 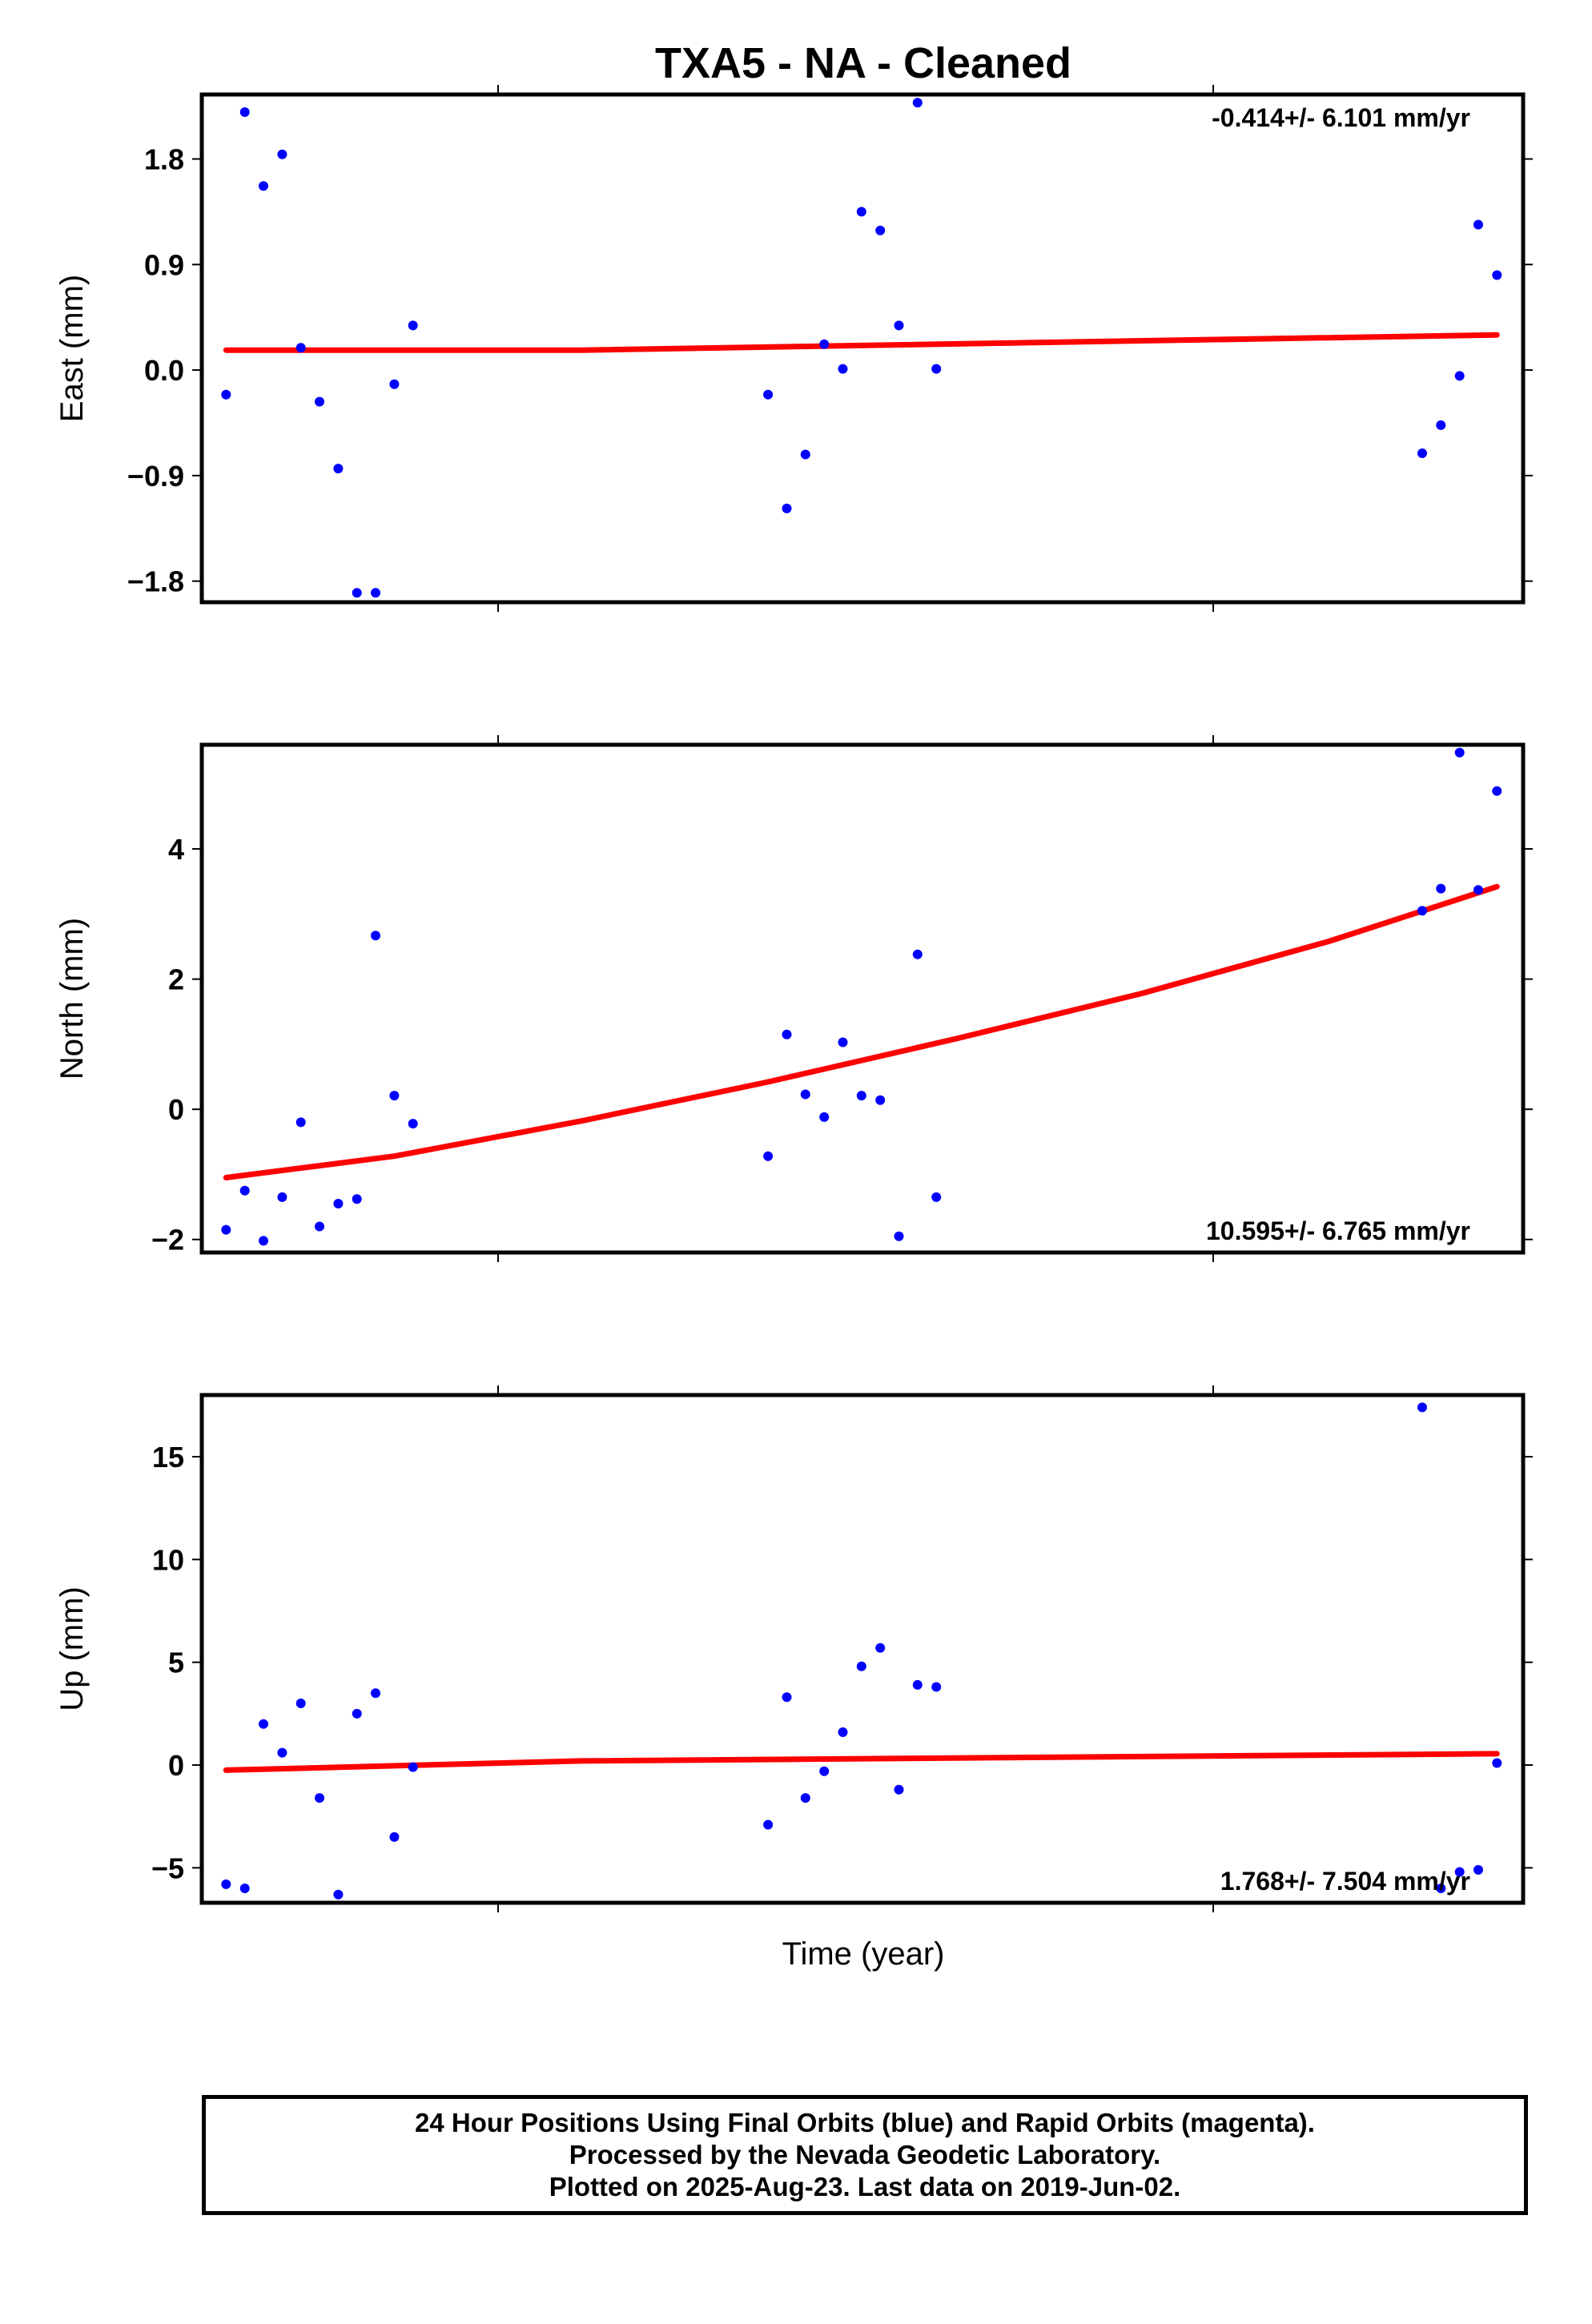 I want to click on y-tick-label: 0.0, so click(x=164, y=370).